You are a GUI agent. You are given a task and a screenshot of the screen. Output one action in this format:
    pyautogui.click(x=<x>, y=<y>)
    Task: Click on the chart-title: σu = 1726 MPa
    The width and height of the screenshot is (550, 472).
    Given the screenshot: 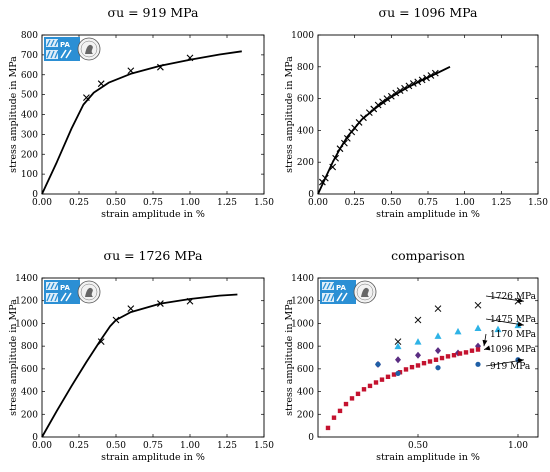 What is the action you would take?
    pyautogui.click(x=153, y=255)
    